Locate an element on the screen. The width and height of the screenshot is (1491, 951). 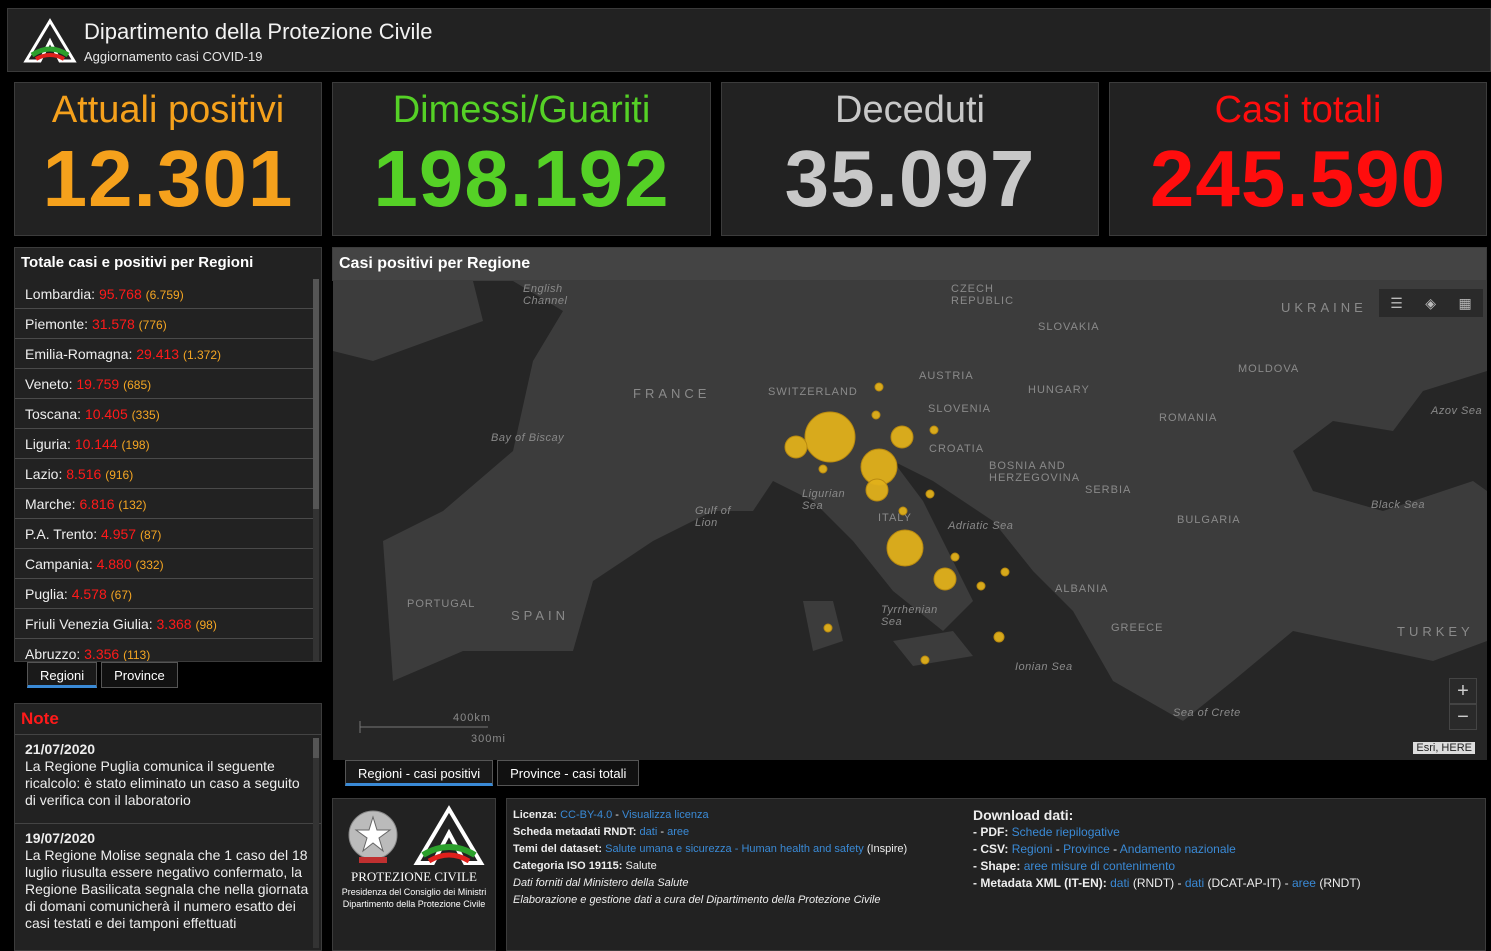
map-label: TURKEY is located at coordinates (1435, 631).